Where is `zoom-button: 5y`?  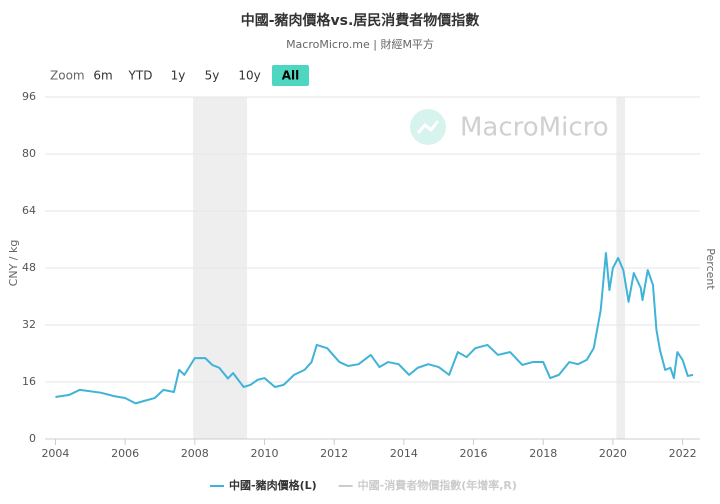 zoom-button: 5y is located at coordinates (212, 76).